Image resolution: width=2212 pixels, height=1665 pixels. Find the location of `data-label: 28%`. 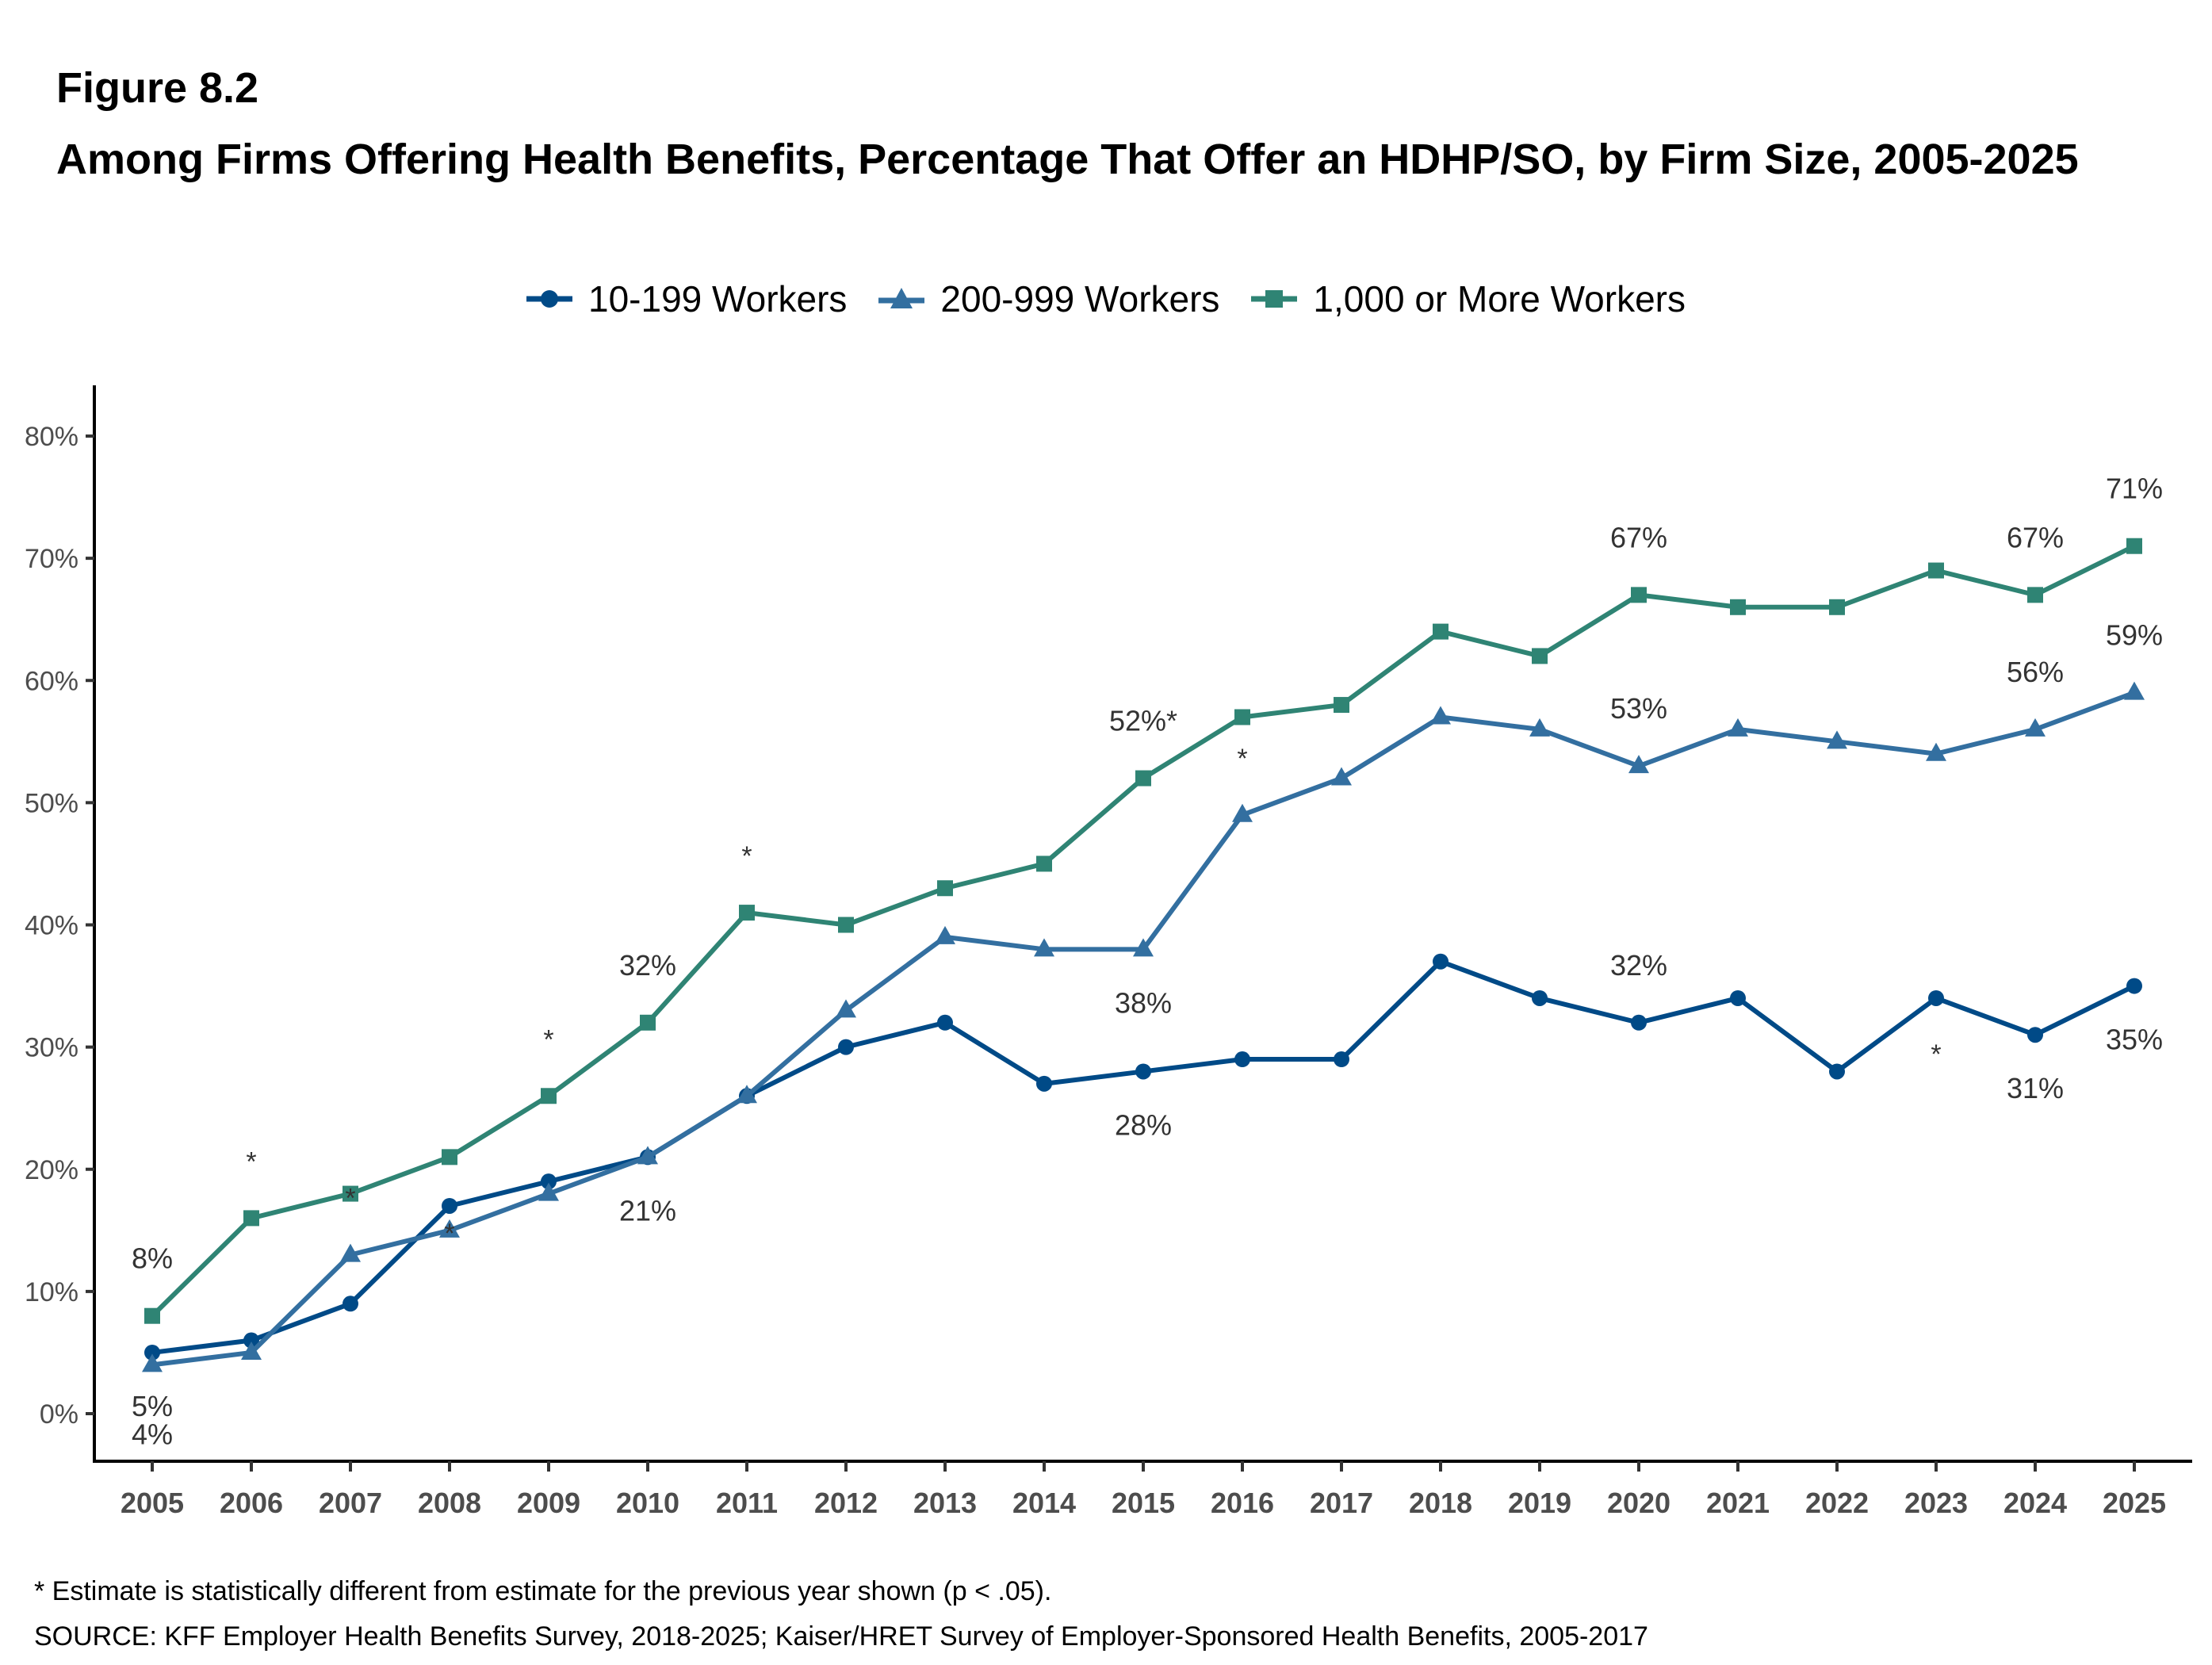

data-label: 28% is located at coordinates (1143, 1124).